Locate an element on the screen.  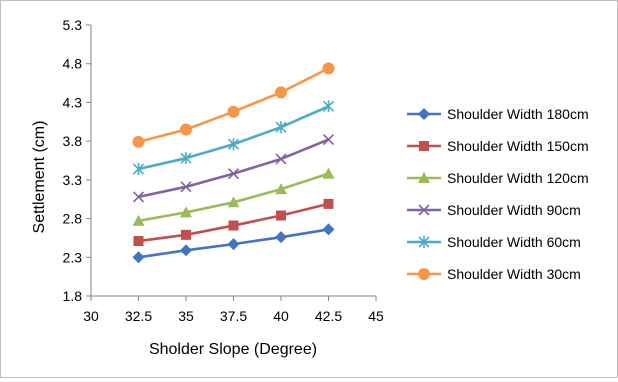
legend-item: Shoulder Width 120cm is located at coordinates (498, 178).